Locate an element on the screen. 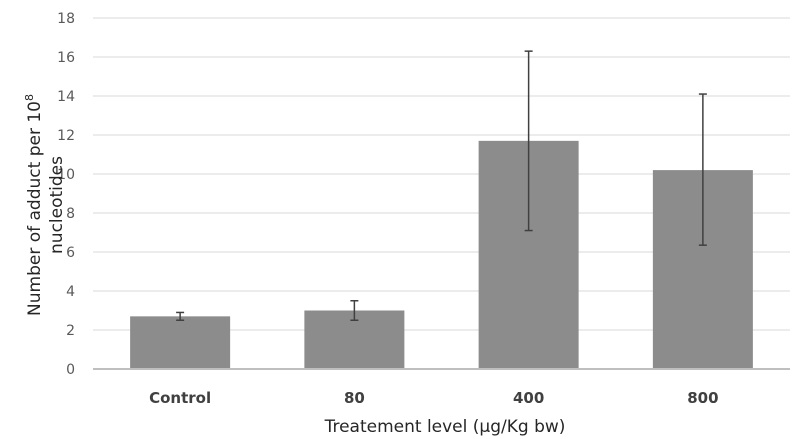 The width and height of the screenshot is (800, 439). x-tick-label: 400 is located at coordinates (528, 398).